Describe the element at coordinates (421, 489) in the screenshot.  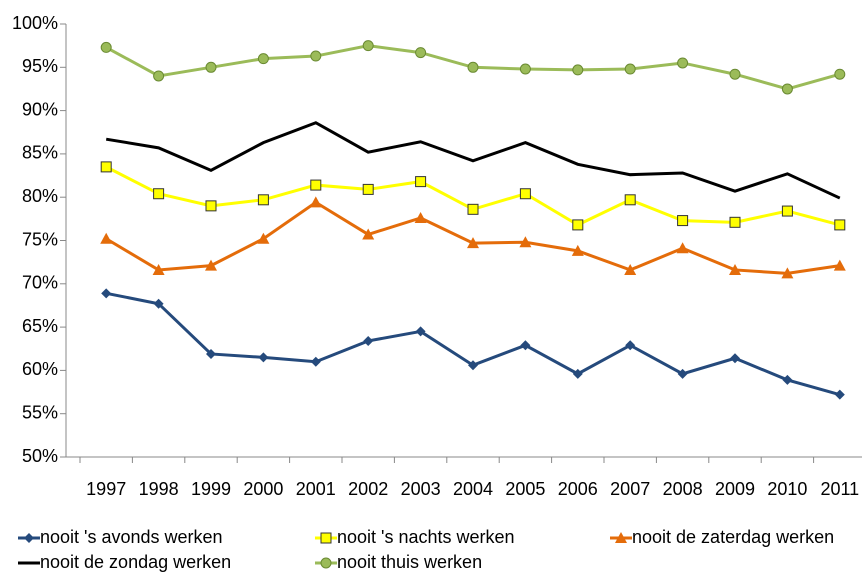
I see `x-tick-label: 2003` at that location.